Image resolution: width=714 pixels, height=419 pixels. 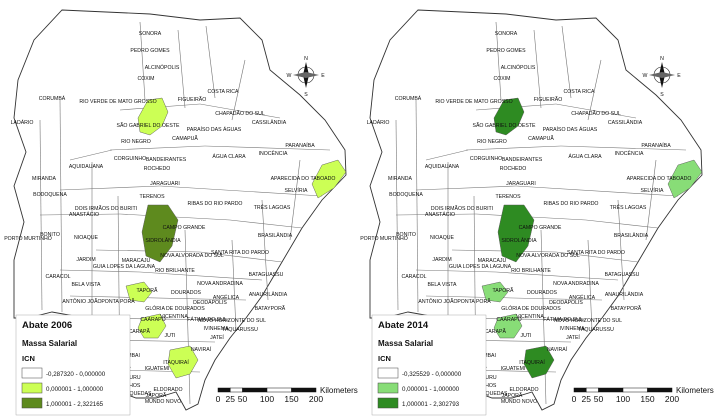 What do you see at coordinates (506, 34) in the screenshot?
I see `label-sonora: SONORA` at bounding box center [506, 34].